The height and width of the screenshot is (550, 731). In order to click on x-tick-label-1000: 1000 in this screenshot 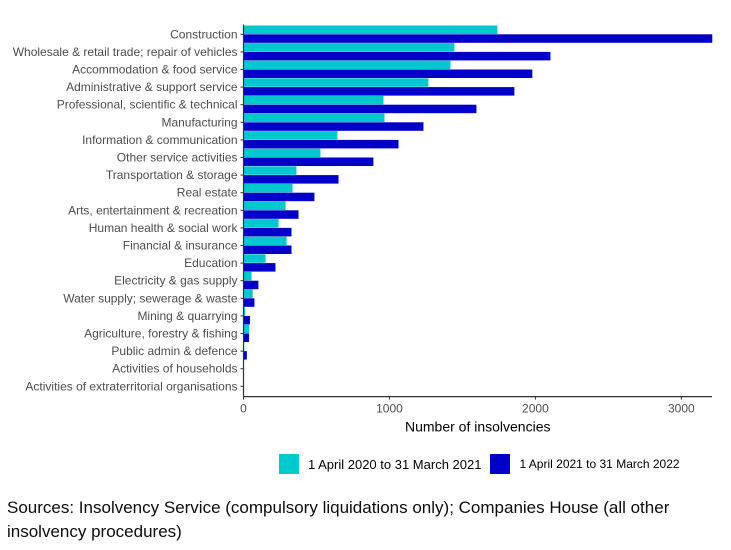, I will do `click(389, 409)`.